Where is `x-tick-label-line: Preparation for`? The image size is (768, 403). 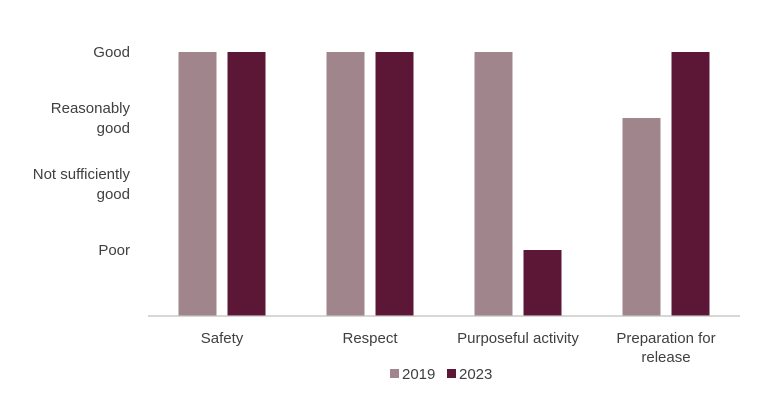 x-tick-label-line: Preparation for is located at coordinates (665, 338).